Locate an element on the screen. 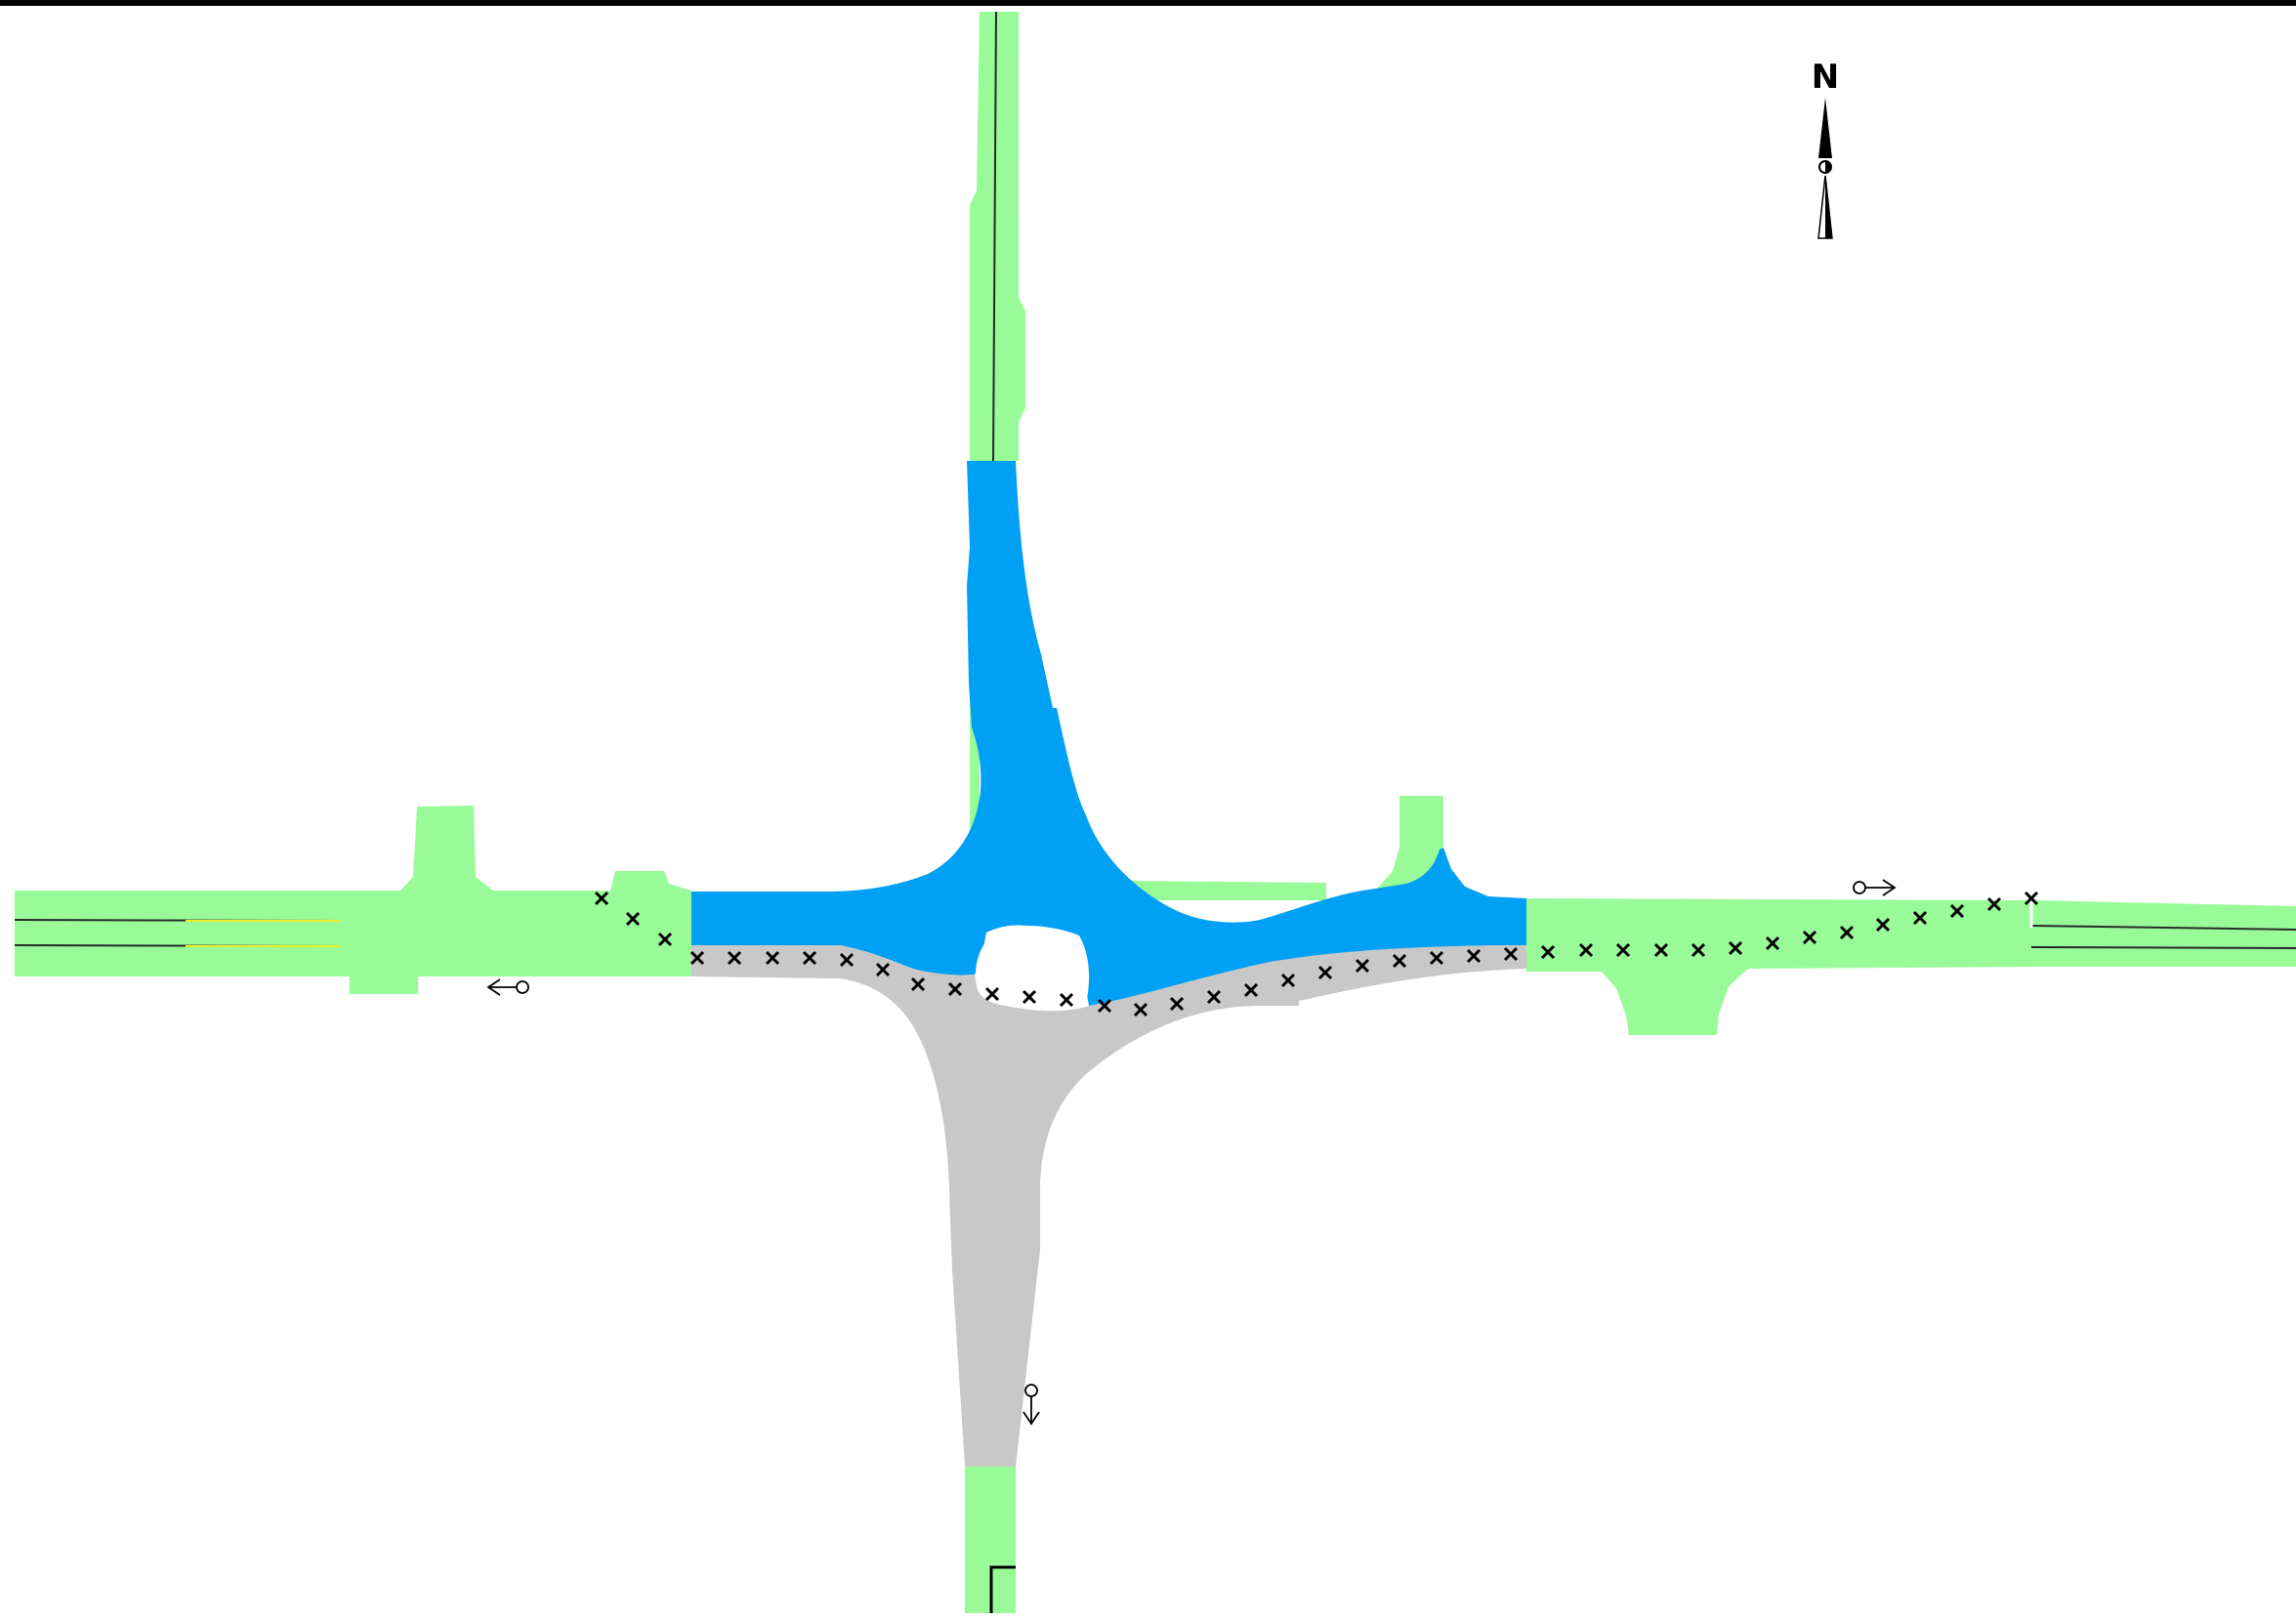 This screenshot has width=2296, height=1619. east-centerline-top is located at coordinates (2163, 928).